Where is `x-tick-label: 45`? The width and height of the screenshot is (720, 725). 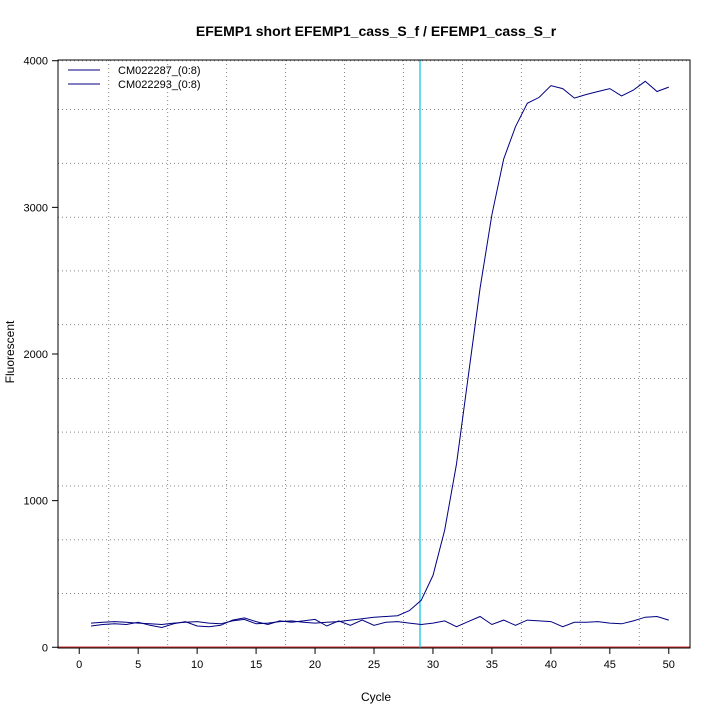
x-tick-label: 45 is located at coordinates (610, 665).